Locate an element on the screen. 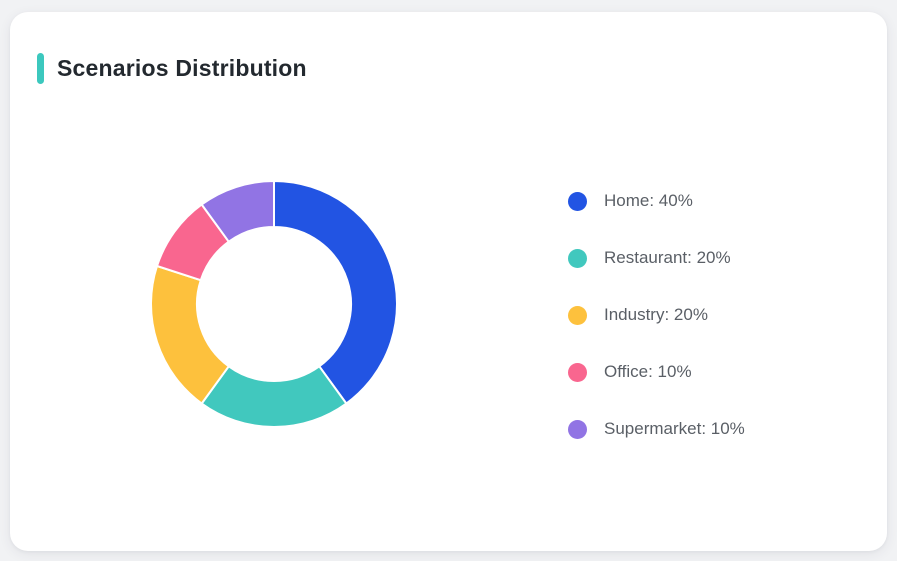 This screenshot has width=897, height=561. page-title: Scenarios Distribution is located at coordinates (182, 68).